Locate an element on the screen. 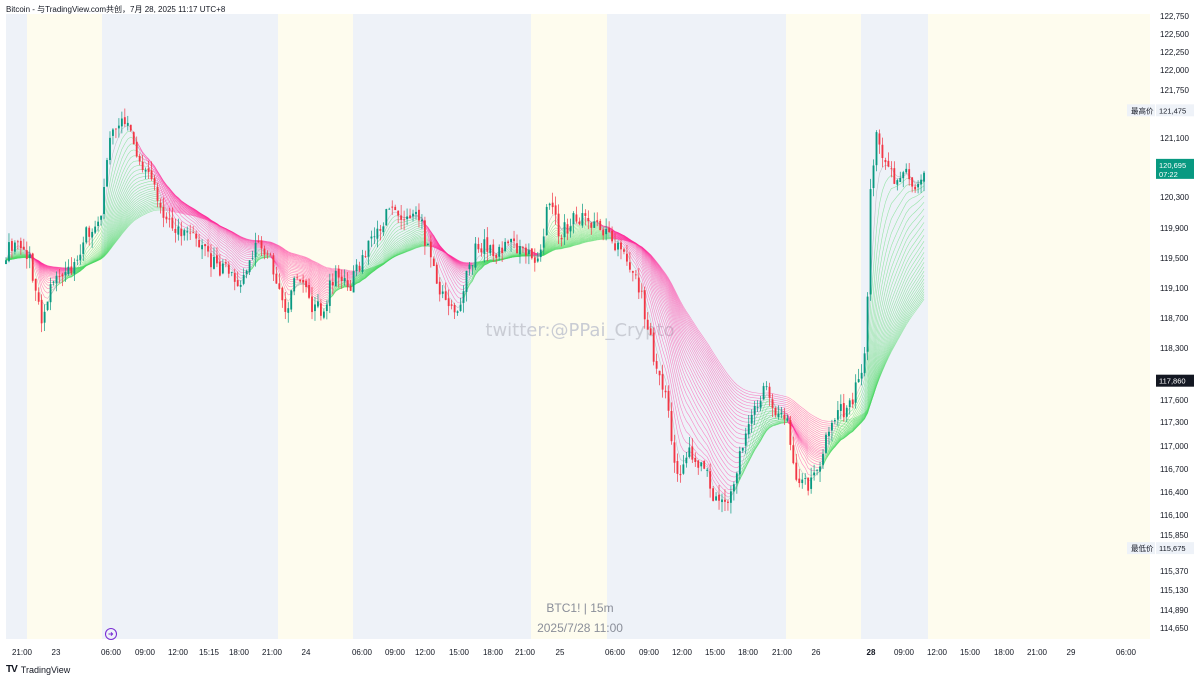 The image size is (1200, 680). watermark-text: twitter:@PPai_Crypto is located at coordinates (579, 330).